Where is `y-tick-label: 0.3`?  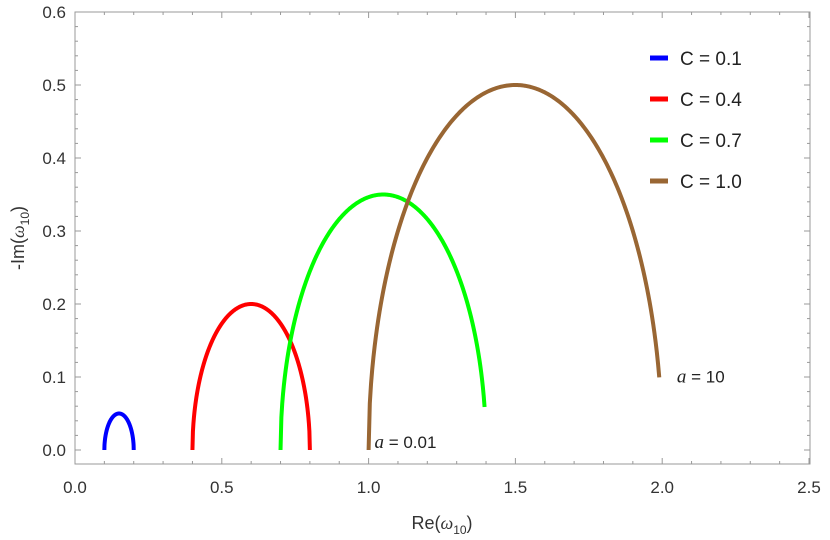
y-tick-label: 0.3 is located at coordinates (54, 231).